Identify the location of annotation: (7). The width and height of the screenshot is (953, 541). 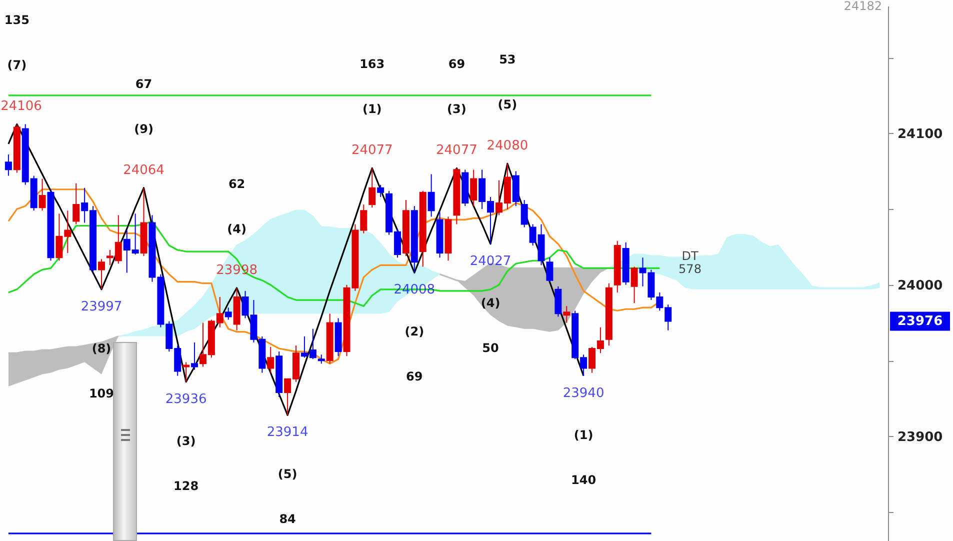
(17, 65).